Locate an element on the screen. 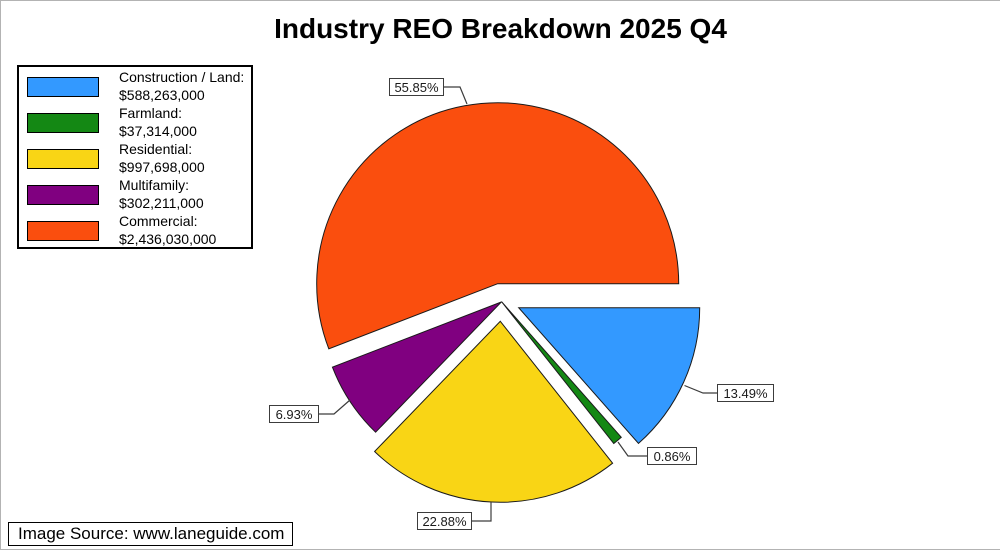 Image resolution: width=1000 pixels, height=550 pixels. source-note: Image Source: www.laneguide.com is located at coordinates (151, 533).